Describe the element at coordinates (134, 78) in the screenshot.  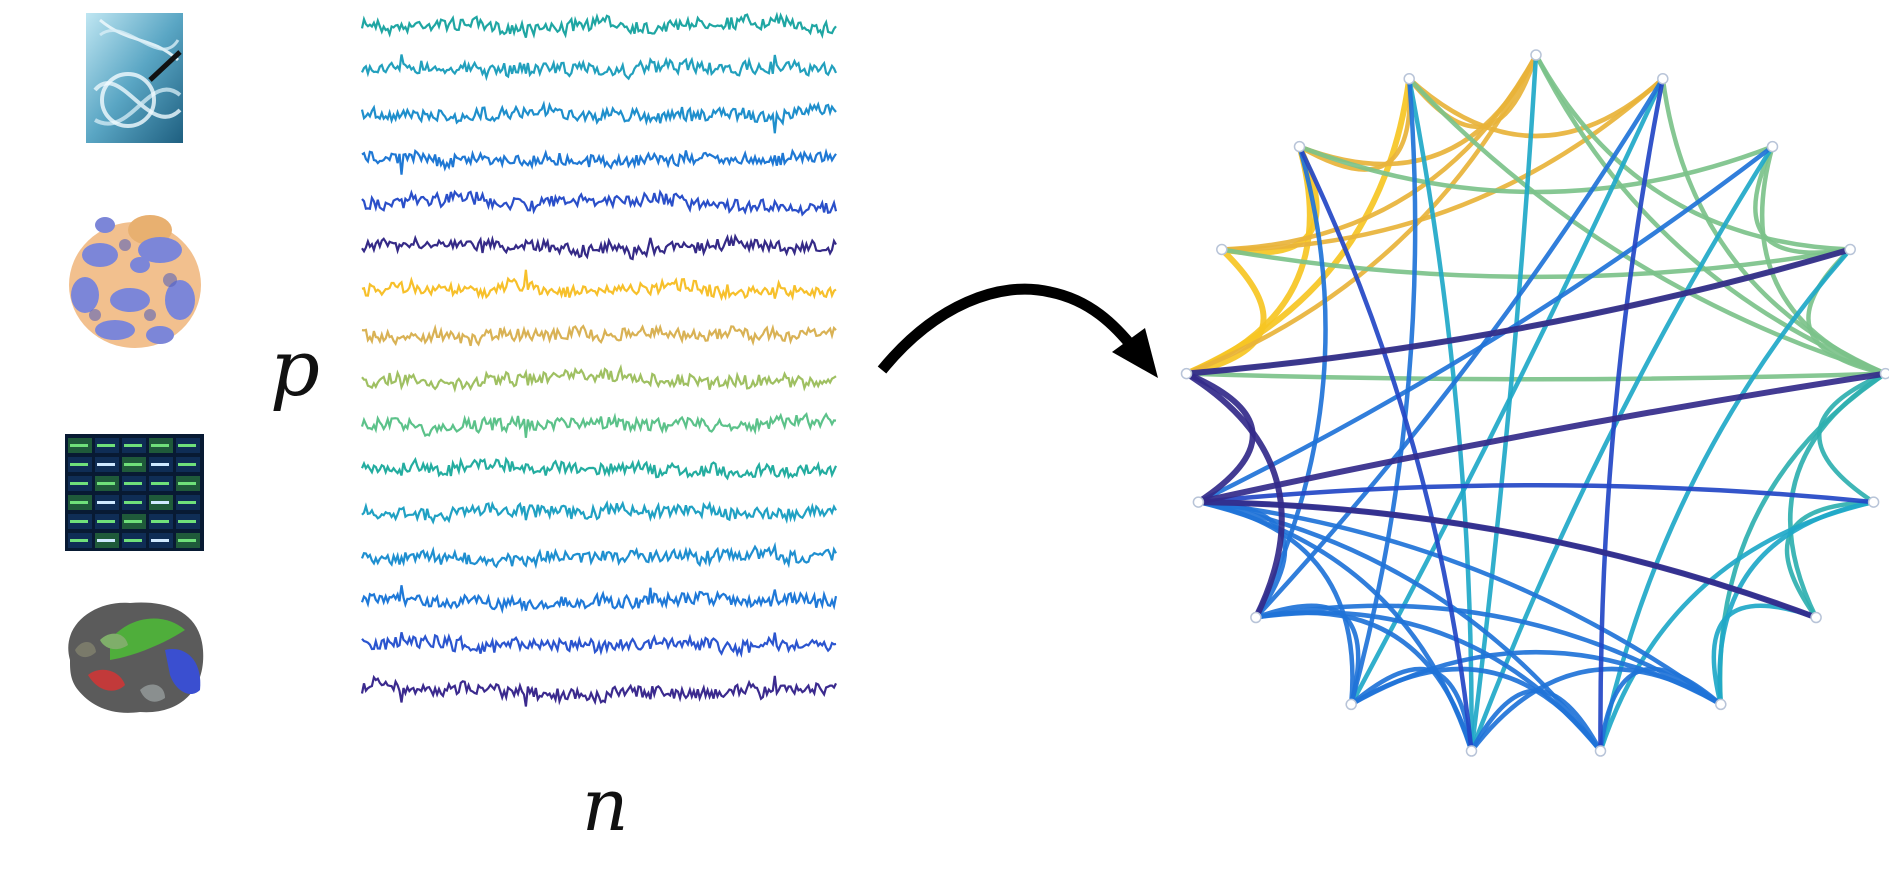
I see `dna-icon` at that location.